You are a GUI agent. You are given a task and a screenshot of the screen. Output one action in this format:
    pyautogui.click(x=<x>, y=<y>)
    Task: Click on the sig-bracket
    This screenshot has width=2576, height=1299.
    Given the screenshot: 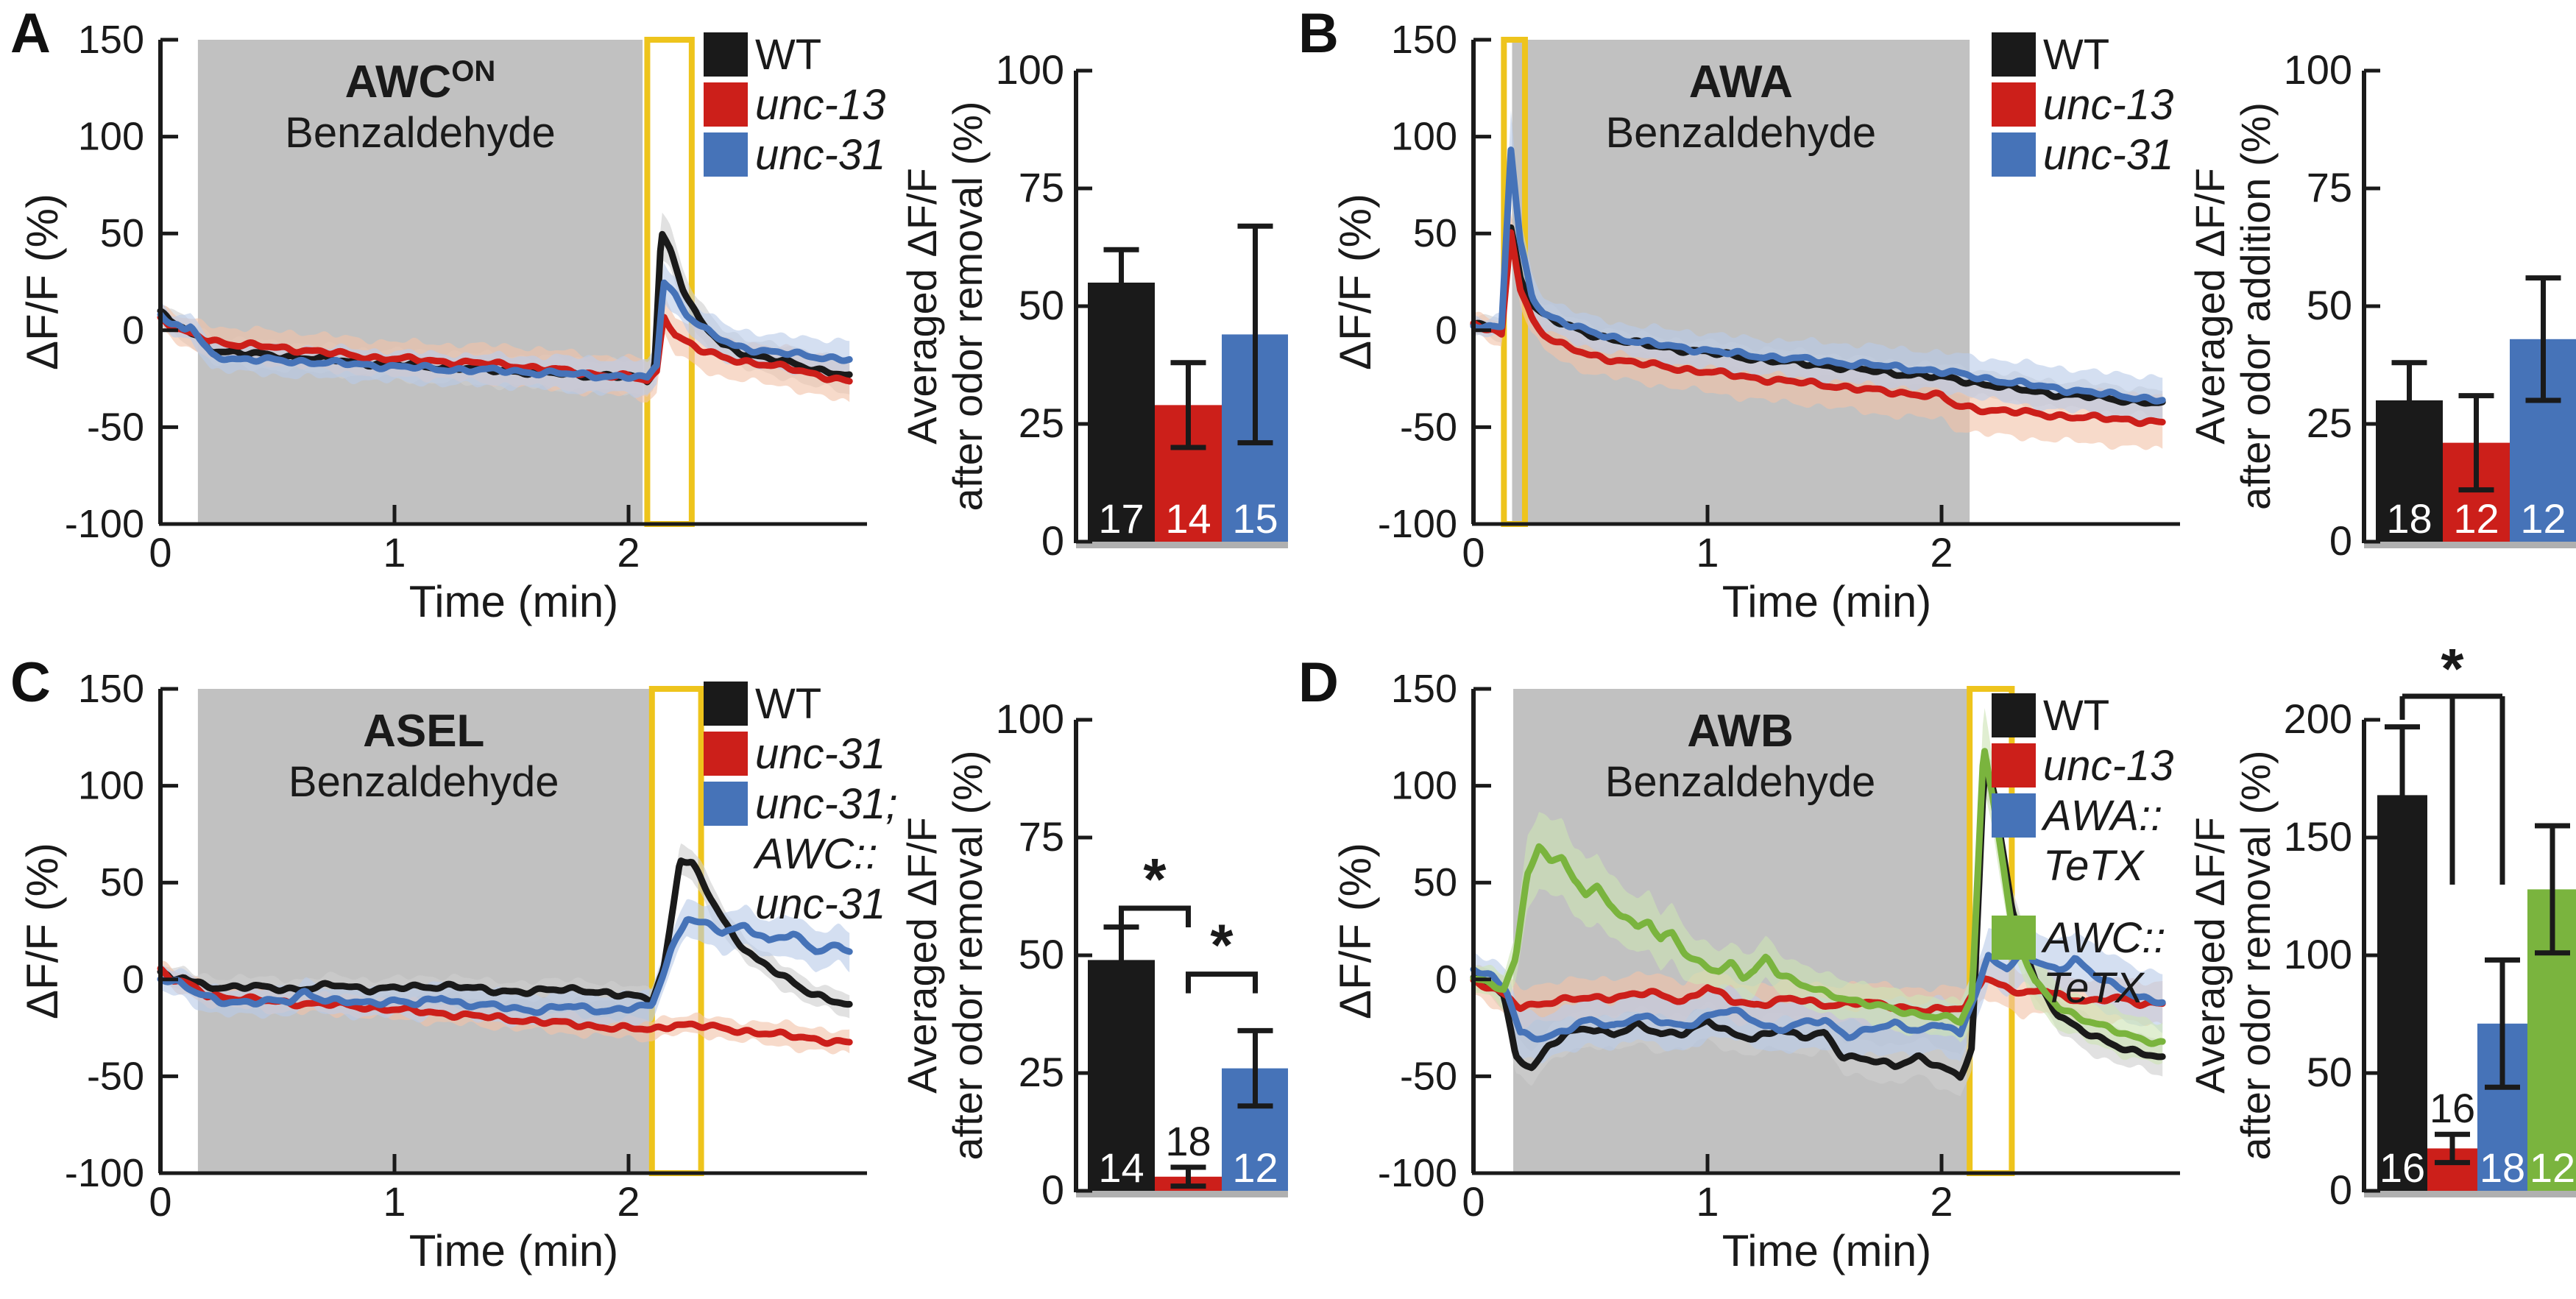 What is the action you would take?
    pyautogui.click(x=1155, y=916)
    